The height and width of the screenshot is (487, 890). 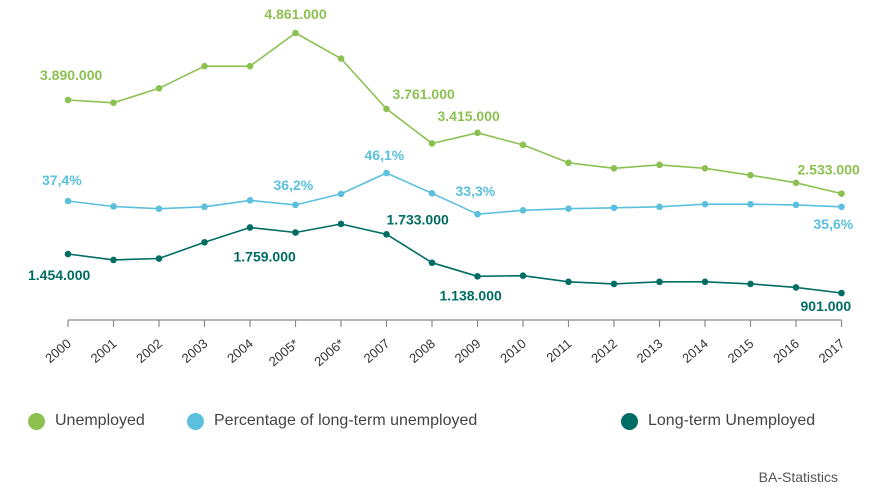 I want to click on legend-label-percentage: Percentage of long-term unemployed, so click(x=346, y=420).